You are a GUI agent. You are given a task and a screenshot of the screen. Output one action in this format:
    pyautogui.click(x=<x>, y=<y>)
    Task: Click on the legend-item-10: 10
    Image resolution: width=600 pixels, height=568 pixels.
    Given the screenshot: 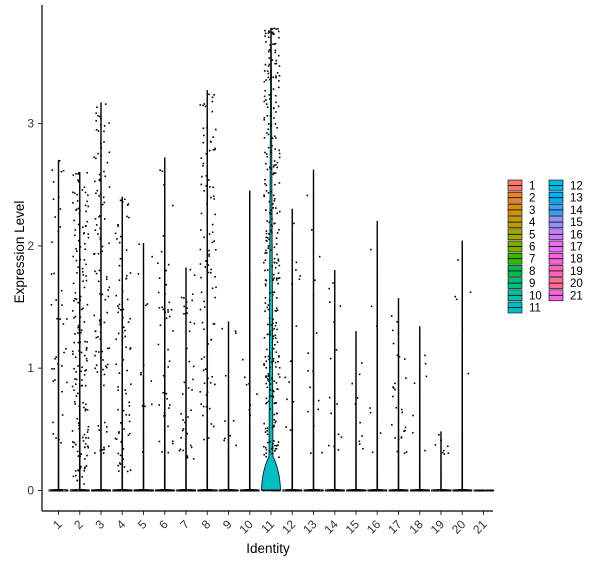 What is the action you would take?
    pyautogui.click(x=524, y=295)
    